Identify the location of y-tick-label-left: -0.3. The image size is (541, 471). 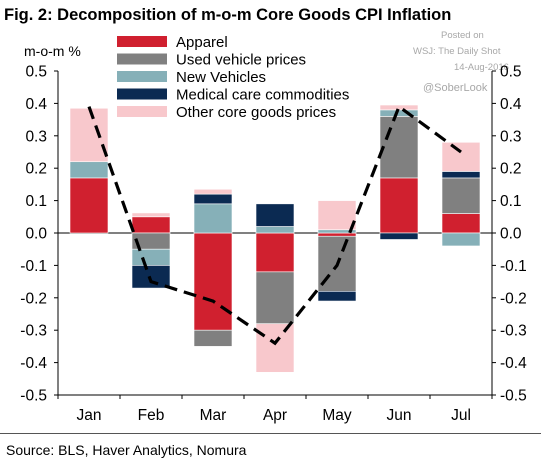
(33, 331).